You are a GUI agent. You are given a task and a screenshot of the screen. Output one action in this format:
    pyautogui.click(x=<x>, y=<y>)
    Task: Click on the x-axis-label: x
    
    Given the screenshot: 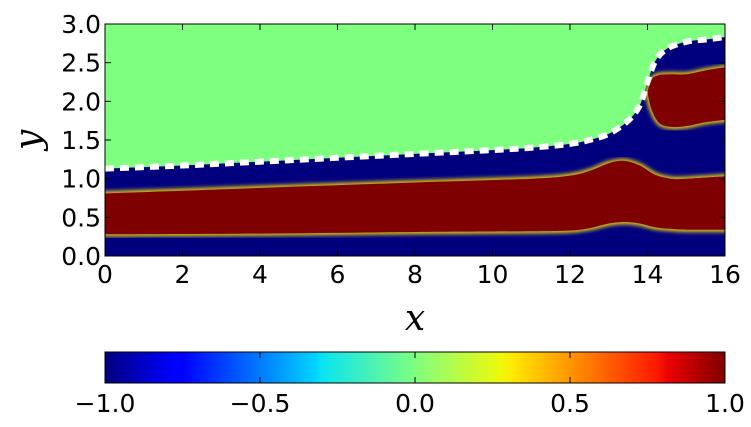 What is the action you would take?
    pyautogui.click(x=415, y=318)
    